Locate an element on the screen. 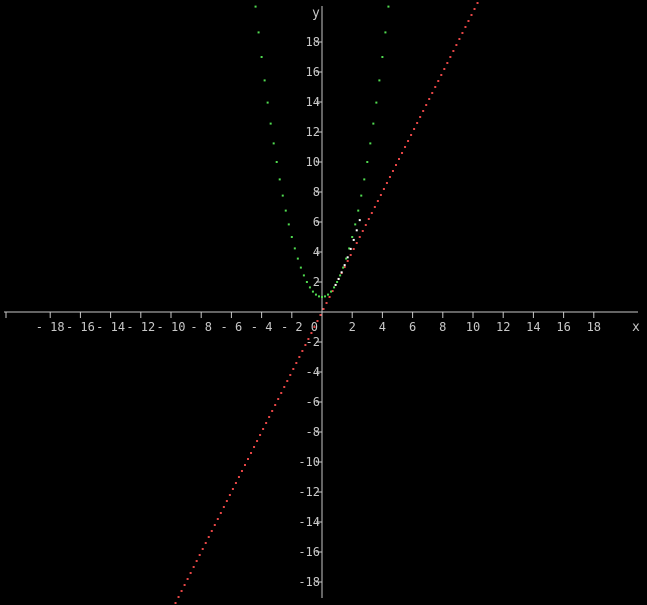 Image resolution: width=647 pixels, height=605 pixels. y-tick-label: 4 is located at coordinates (316, 252).